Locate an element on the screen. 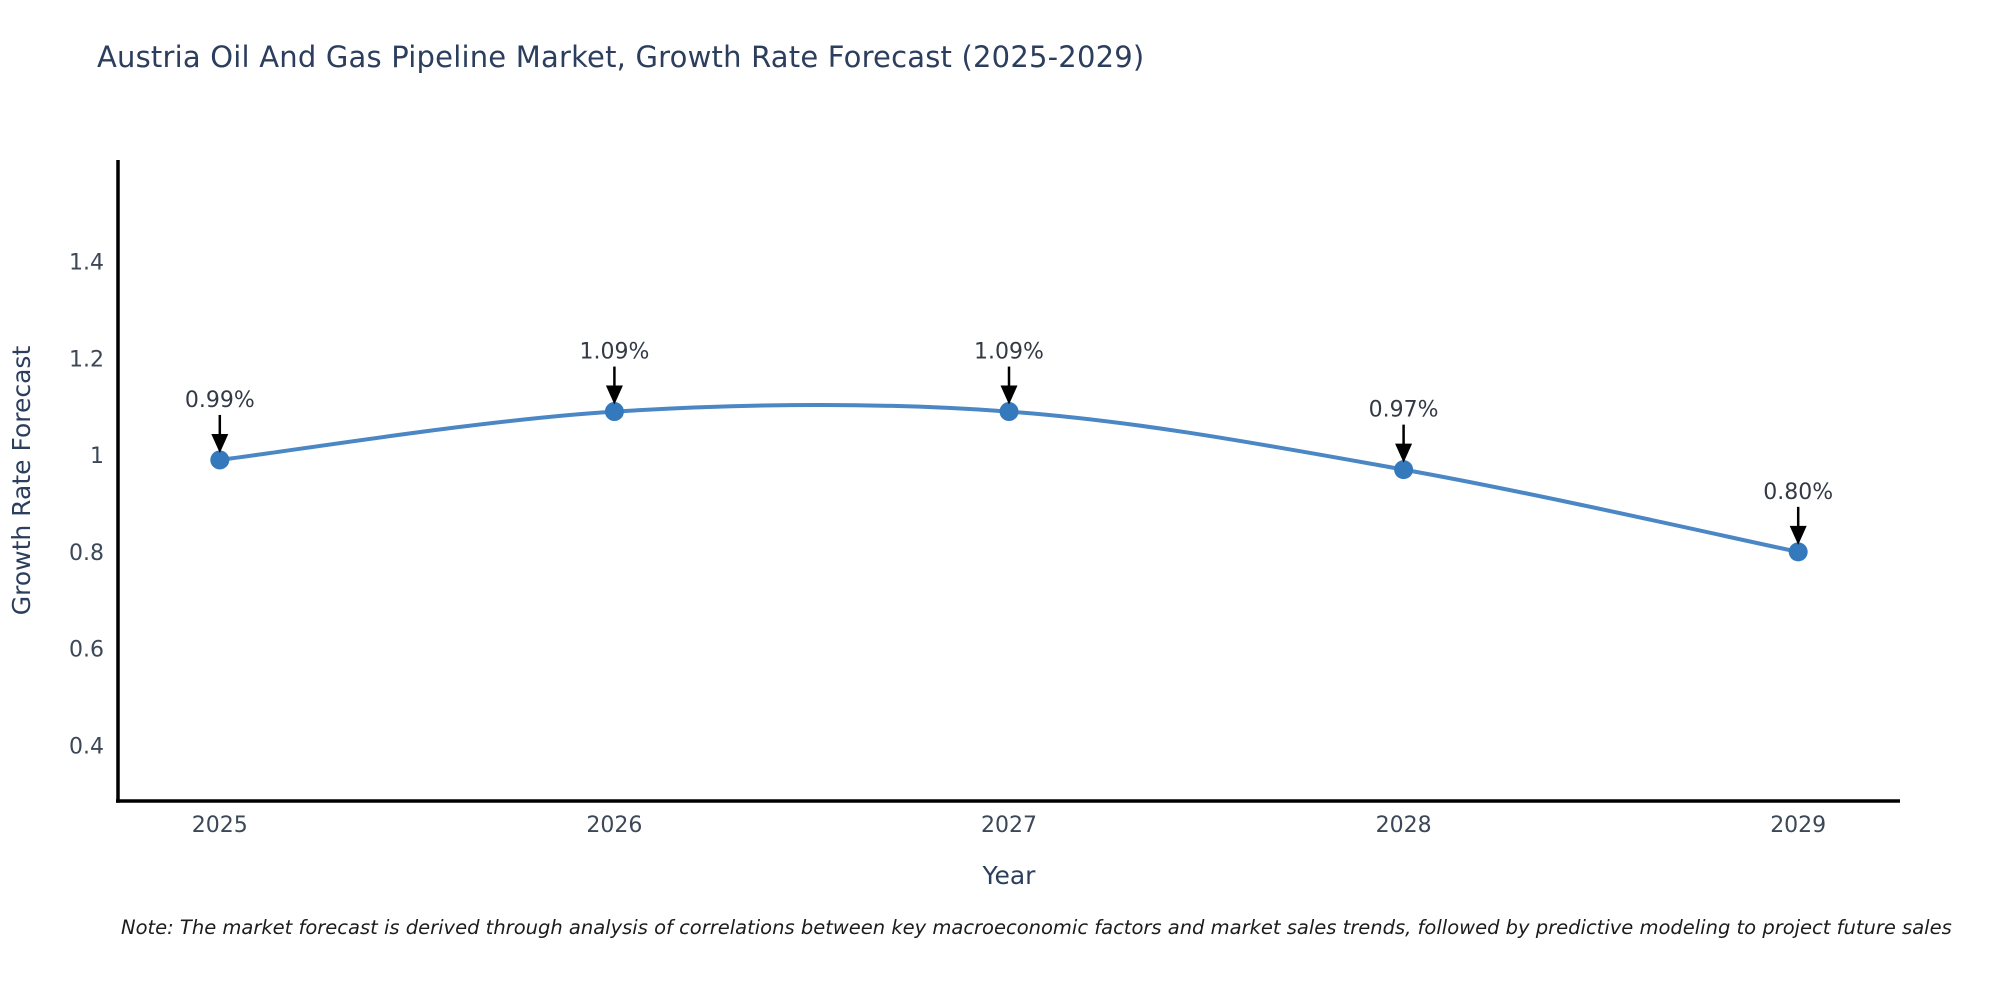 The height and width of the screenshot is (1000, 2000). x-axis-title: Year is located at coordinates (1009, 875).